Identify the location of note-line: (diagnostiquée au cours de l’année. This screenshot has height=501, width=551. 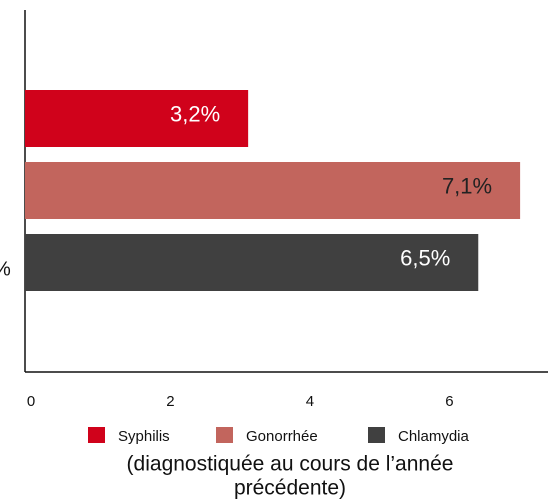
(290, 464).